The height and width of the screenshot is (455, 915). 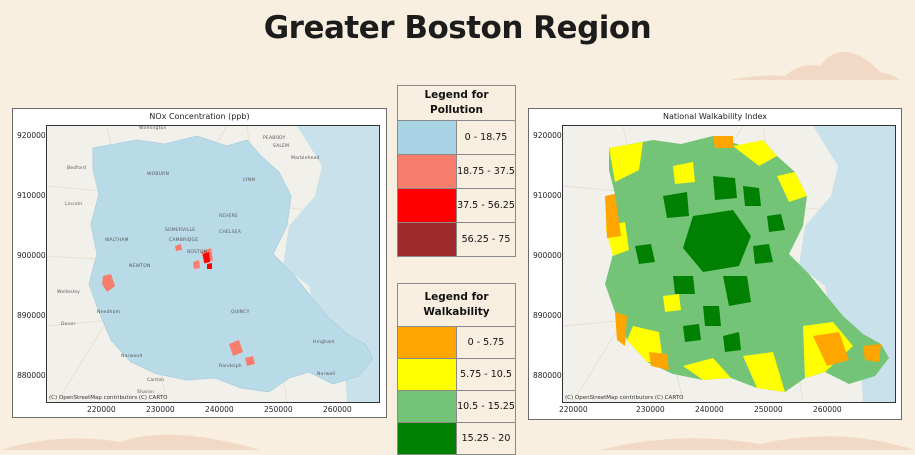 What do you see at coordinates (101, 409) in the screenshot?
I see `nox-x-tick: 220000` at bounding box center [101, 409].